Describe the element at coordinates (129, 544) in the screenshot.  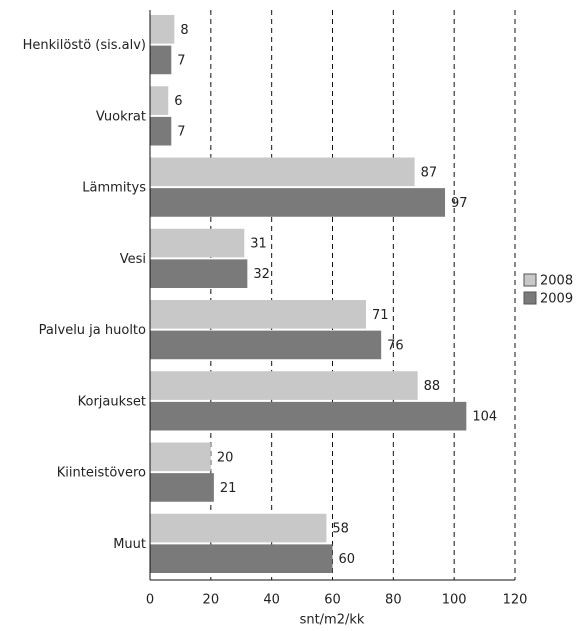
I see `y-tick-label: Muut` at that location.